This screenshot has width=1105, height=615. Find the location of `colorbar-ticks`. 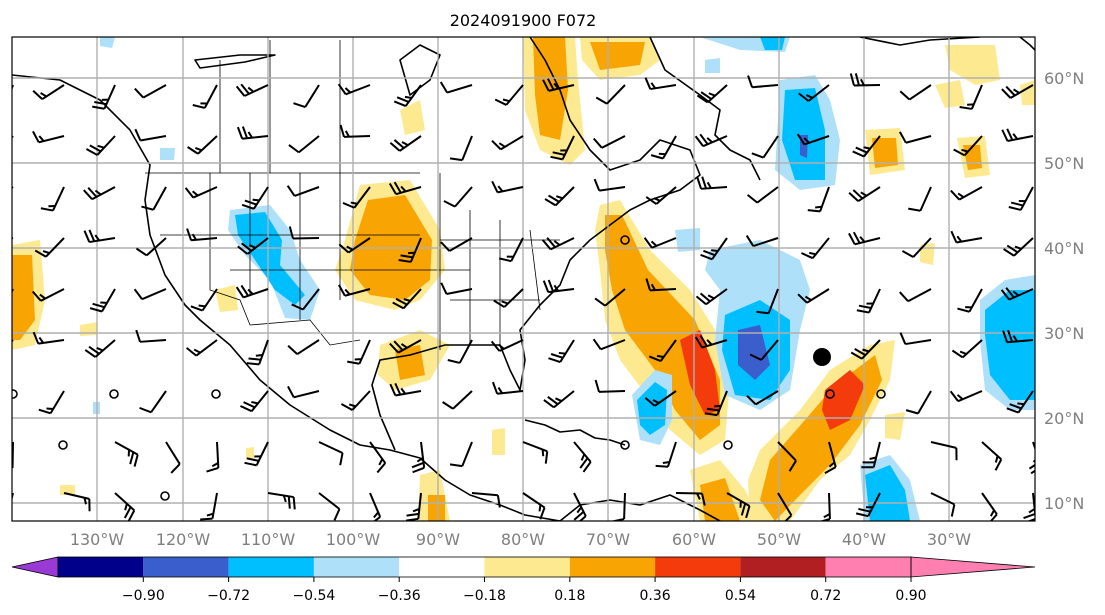

colorbar-ticks is located at coordinates (527, 579).